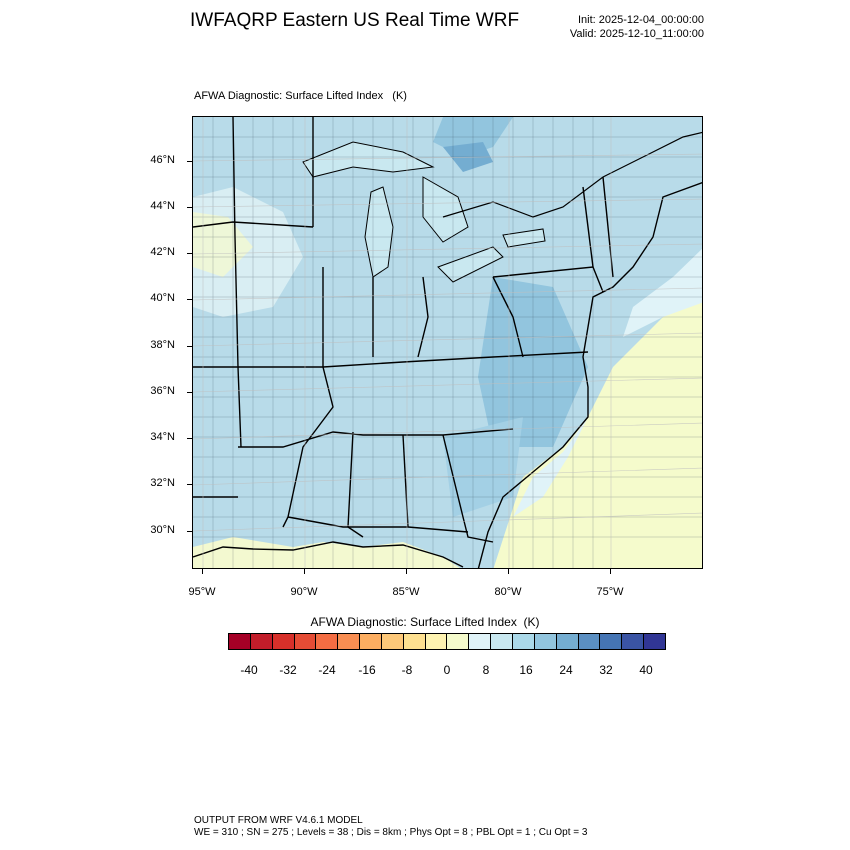 The height and width of the screenshot is (850, 850). What do you see at coordinates (162, 160) in the screenshot?
I see `lat-label: 46°N` at bounding box center [162, 160].